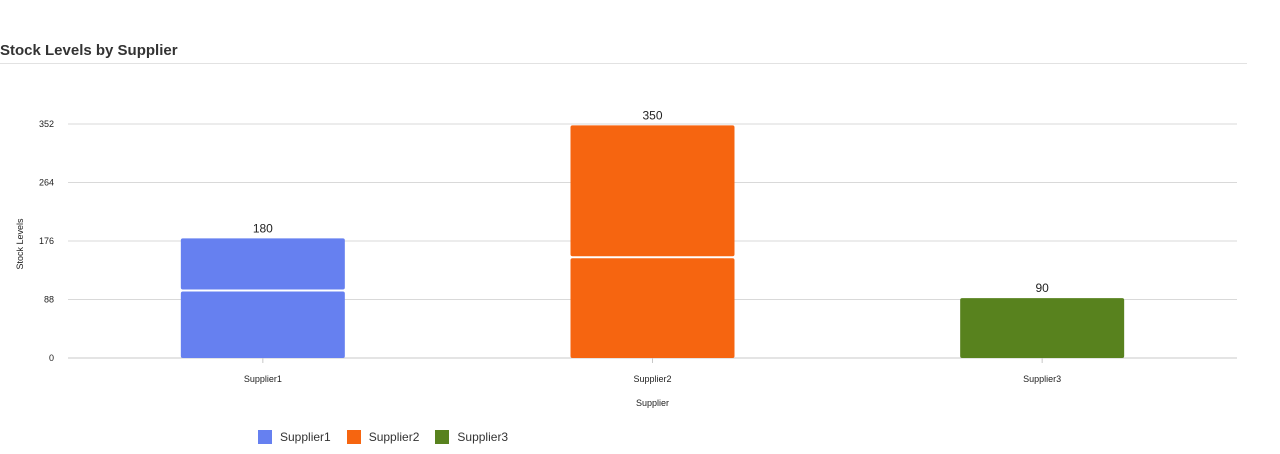 The height and width of the screenshot is (454, 1280). What do you see at coordinates (263, 228) in the screenshot?
I see `data-label: 180` at bounding box center [263, 228].